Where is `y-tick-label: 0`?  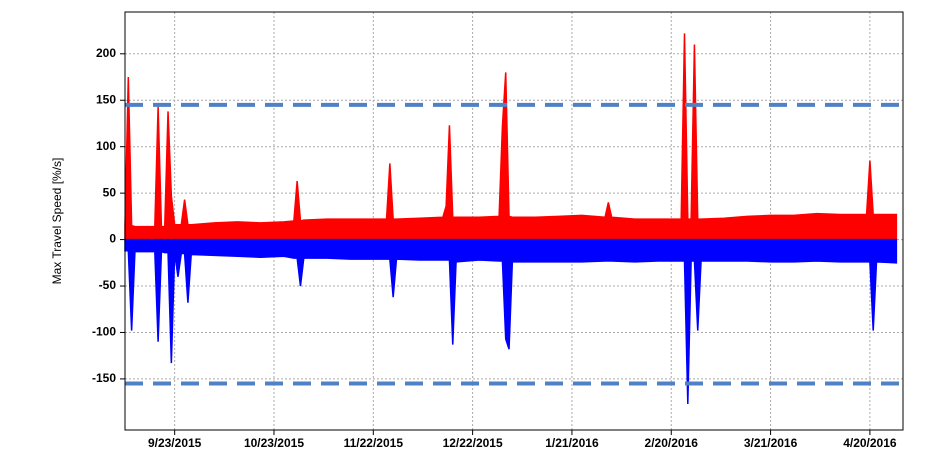 y-tick-label: 0 is located at coordinates (112, 239).